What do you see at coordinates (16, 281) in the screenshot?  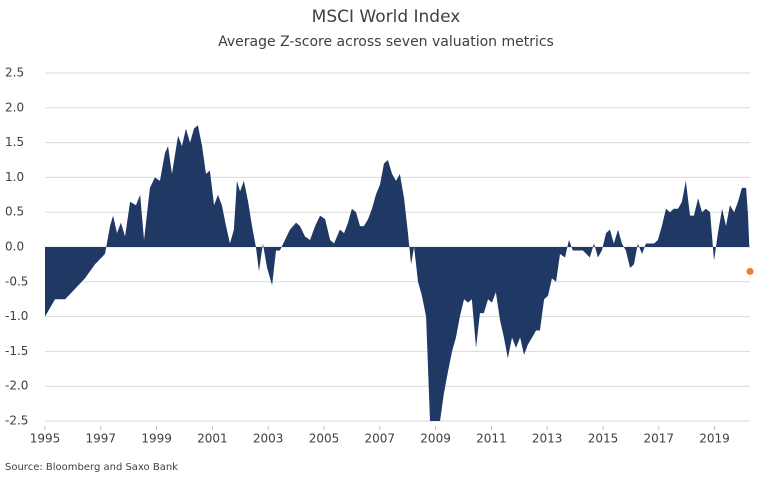 I see `y-tick-label: -0.5` at bounding box center [16, 281].